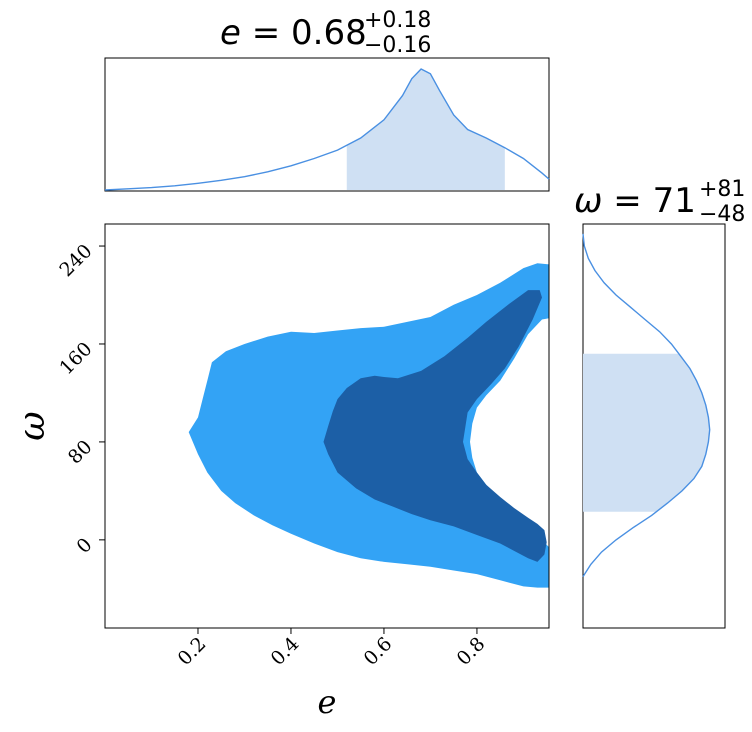  I want to click on marginal-e-title-plus: +0.18, so click(397, 20).